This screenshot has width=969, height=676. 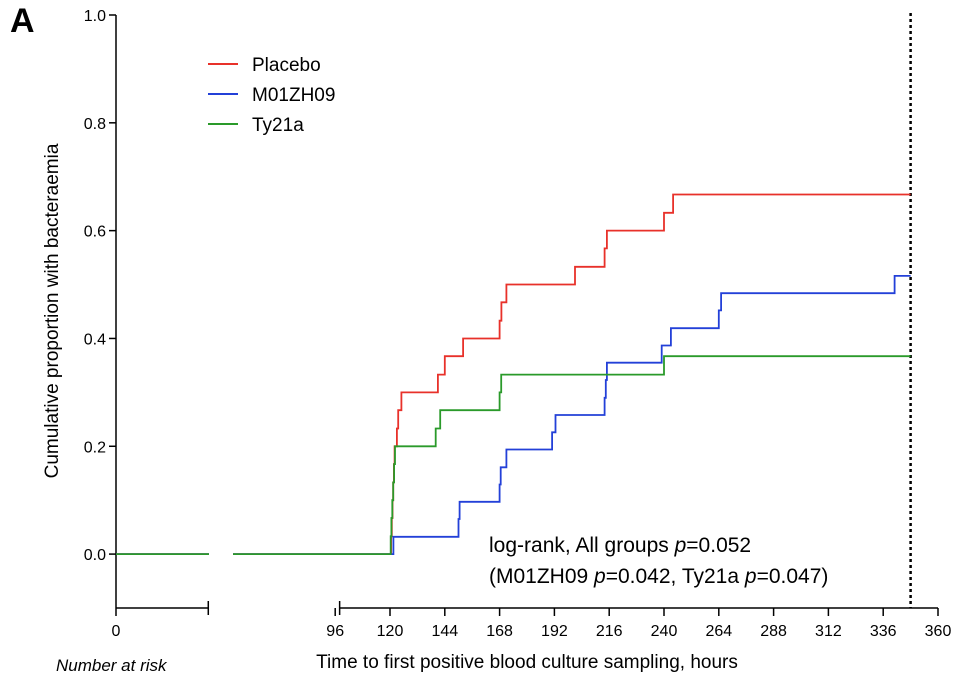 What do you see at coordinates (718, 545) in the screenshot?
I see `annotation-segment: =0.052` at bounding box center [718, 545].